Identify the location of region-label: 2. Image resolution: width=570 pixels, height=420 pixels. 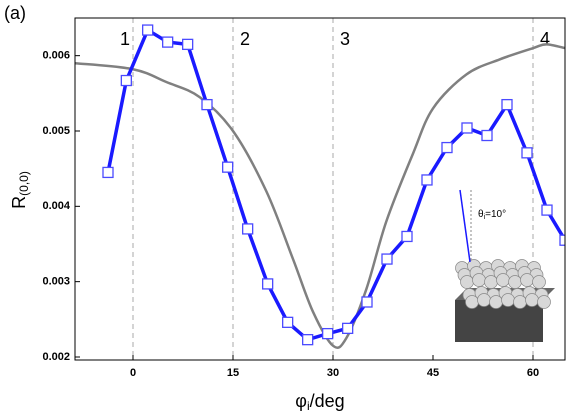
(245, 39).